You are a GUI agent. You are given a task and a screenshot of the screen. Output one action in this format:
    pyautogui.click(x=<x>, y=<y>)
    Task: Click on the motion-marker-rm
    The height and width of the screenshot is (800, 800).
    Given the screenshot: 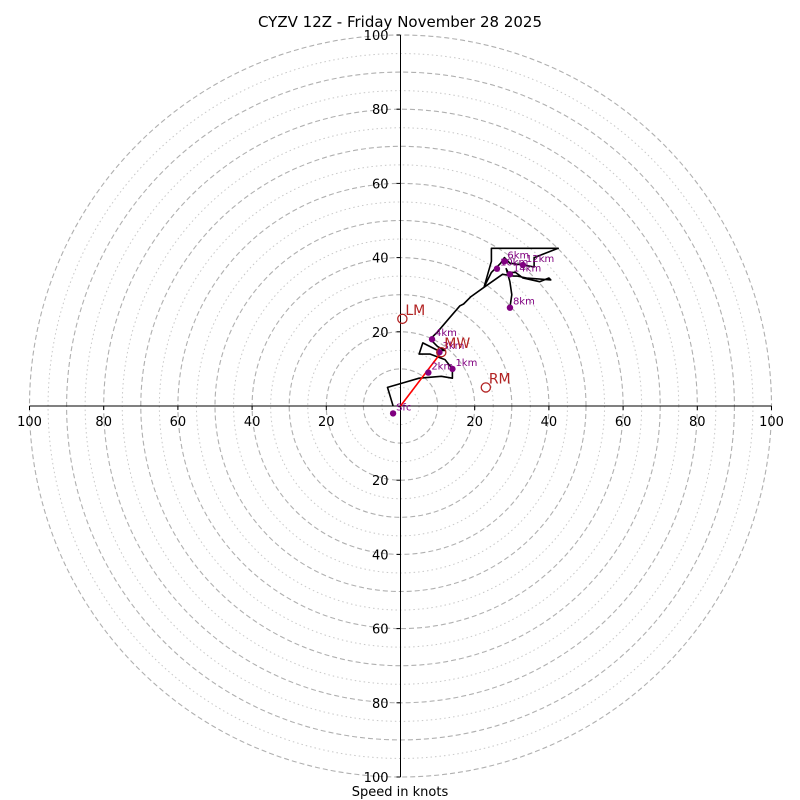 What is the action you would take?
    pyautogui.click(x=486, y=387)
    